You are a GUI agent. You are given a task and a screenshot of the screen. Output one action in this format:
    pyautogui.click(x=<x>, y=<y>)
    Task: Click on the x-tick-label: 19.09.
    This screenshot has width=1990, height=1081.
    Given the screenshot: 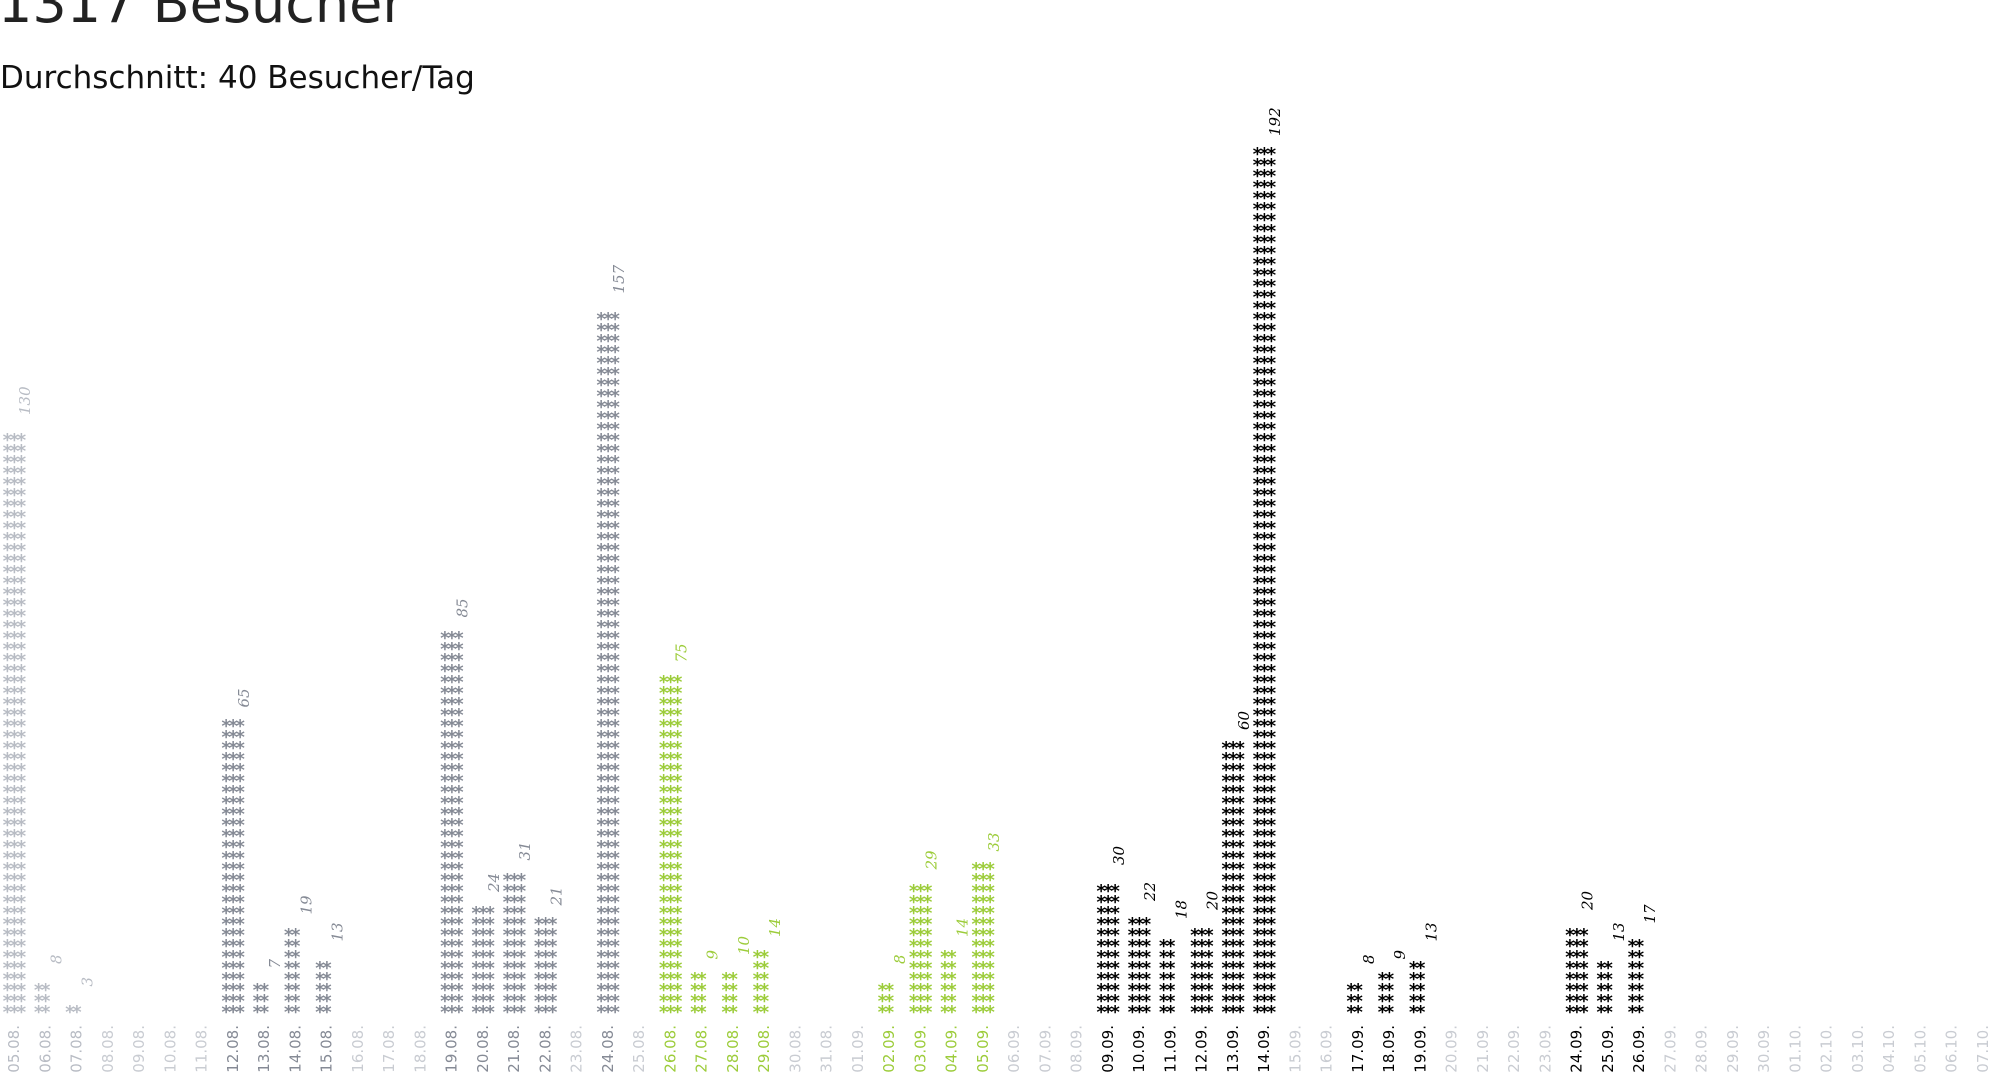 What is the action you would take?
    pyautogui.click(x=1420, y=1049)
    